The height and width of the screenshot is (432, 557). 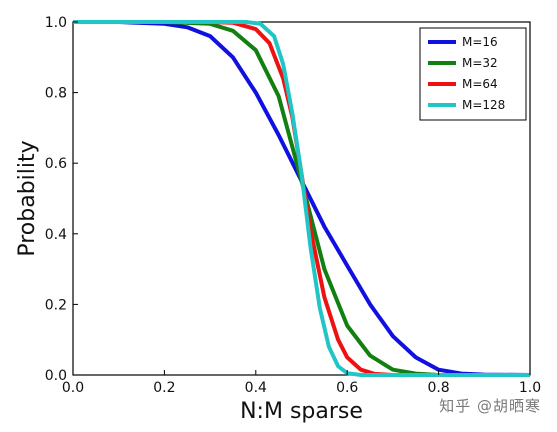 What do you see at coordinates (256, 388) in the screenshot?
I see `x-tick-label: 0.4` at bounding box center [256, 388].